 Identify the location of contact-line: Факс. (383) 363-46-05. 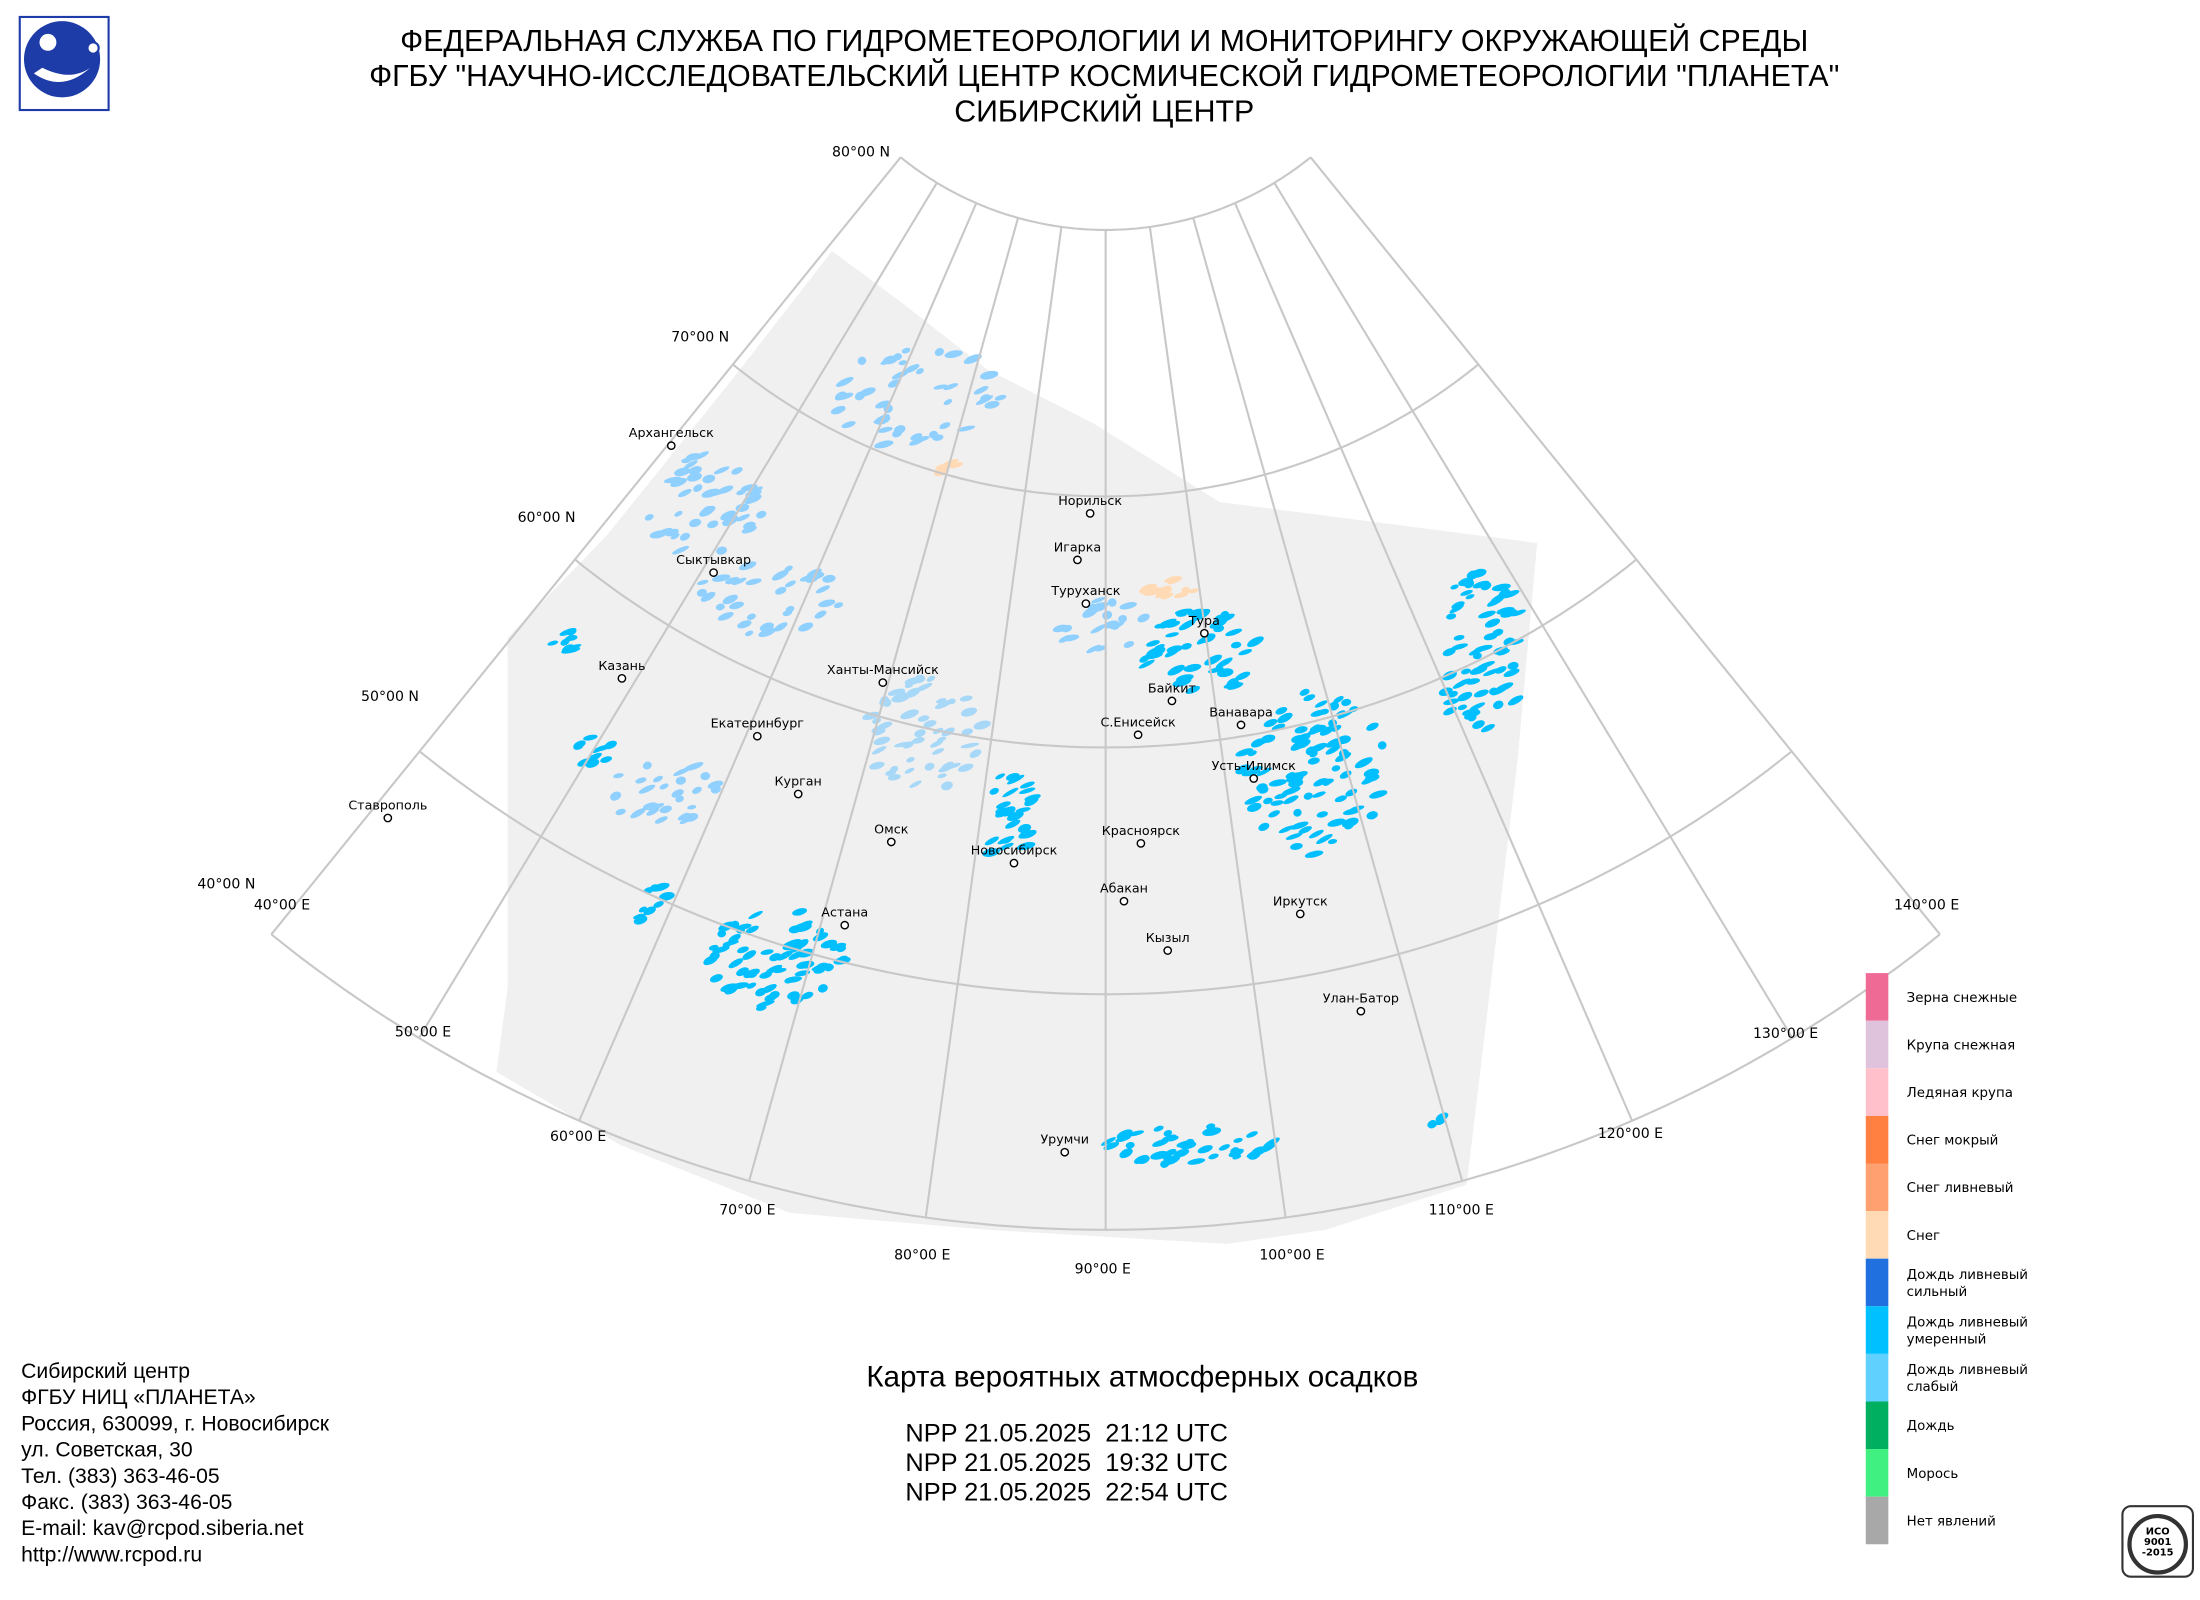
(126, 1502).